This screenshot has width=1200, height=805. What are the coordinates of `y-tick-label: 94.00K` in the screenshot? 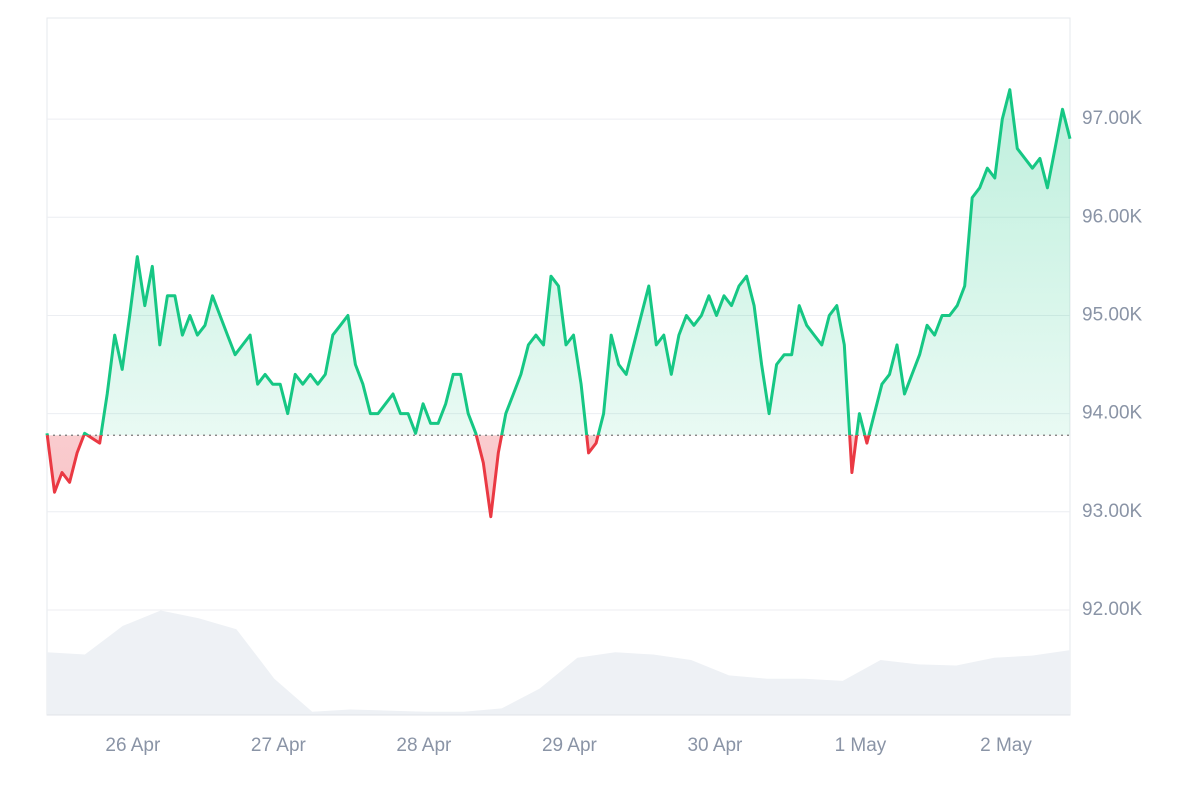 It's located at (1112, 413).